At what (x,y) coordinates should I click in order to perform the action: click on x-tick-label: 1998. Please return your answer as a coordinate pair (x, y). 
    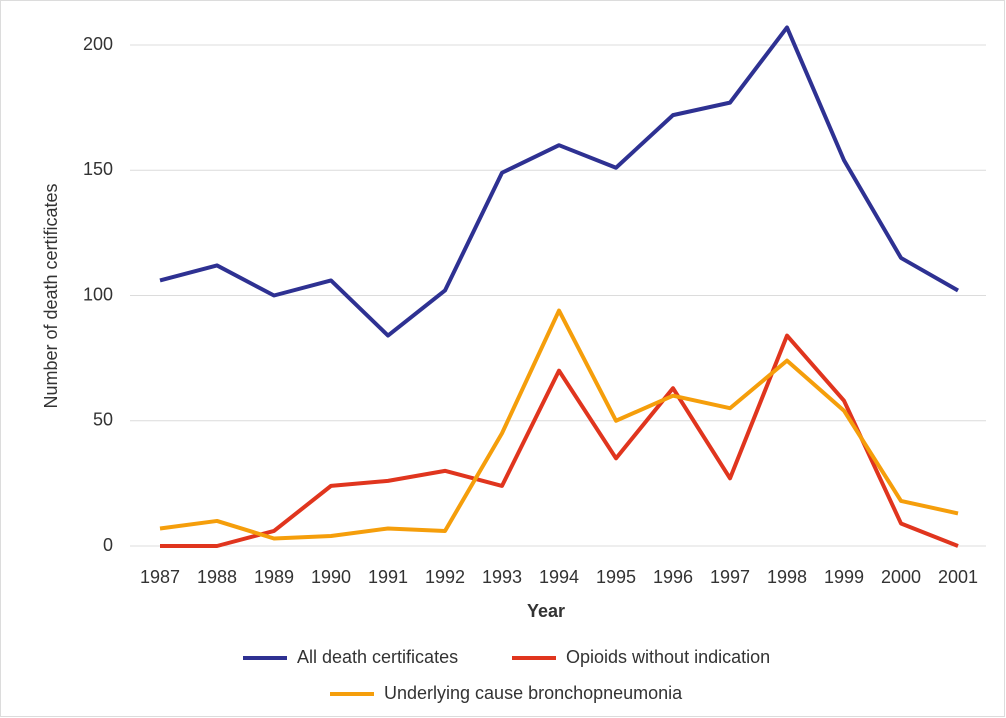
    Looking at the image, I should click on (787, 577).